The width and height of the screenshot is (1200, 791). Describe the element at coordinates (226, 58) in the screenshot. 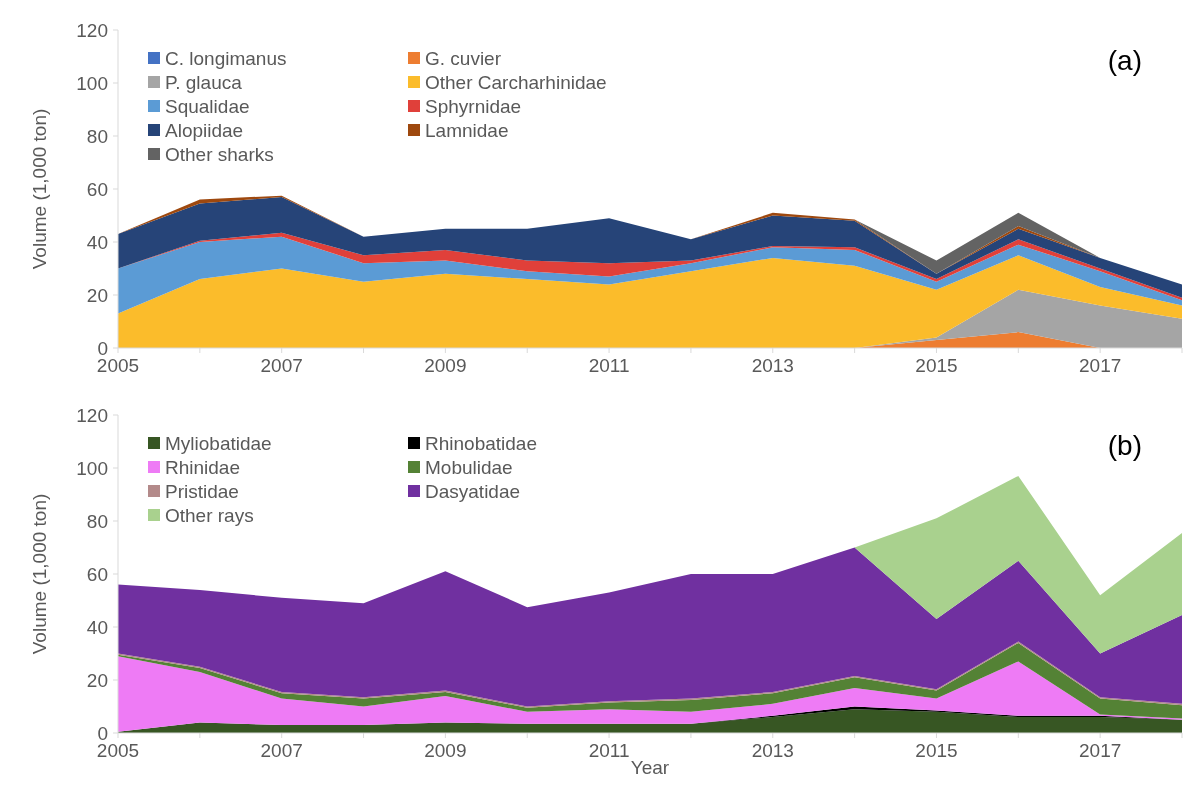

I see `legend-label: C. longimanus` at that location.